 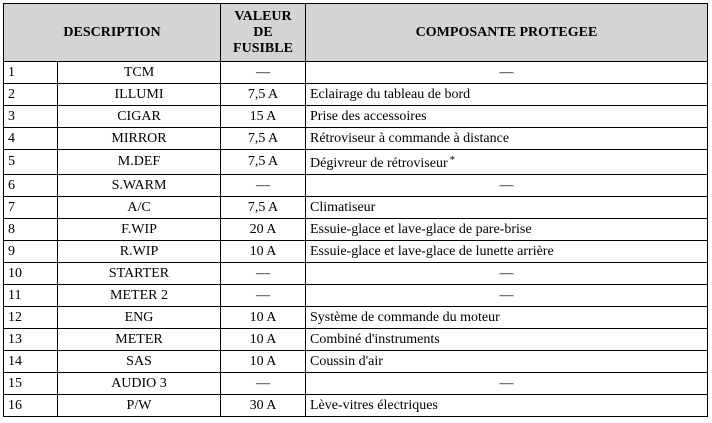 I want to click on fuse-name: METER, so click(x=139, y=339).